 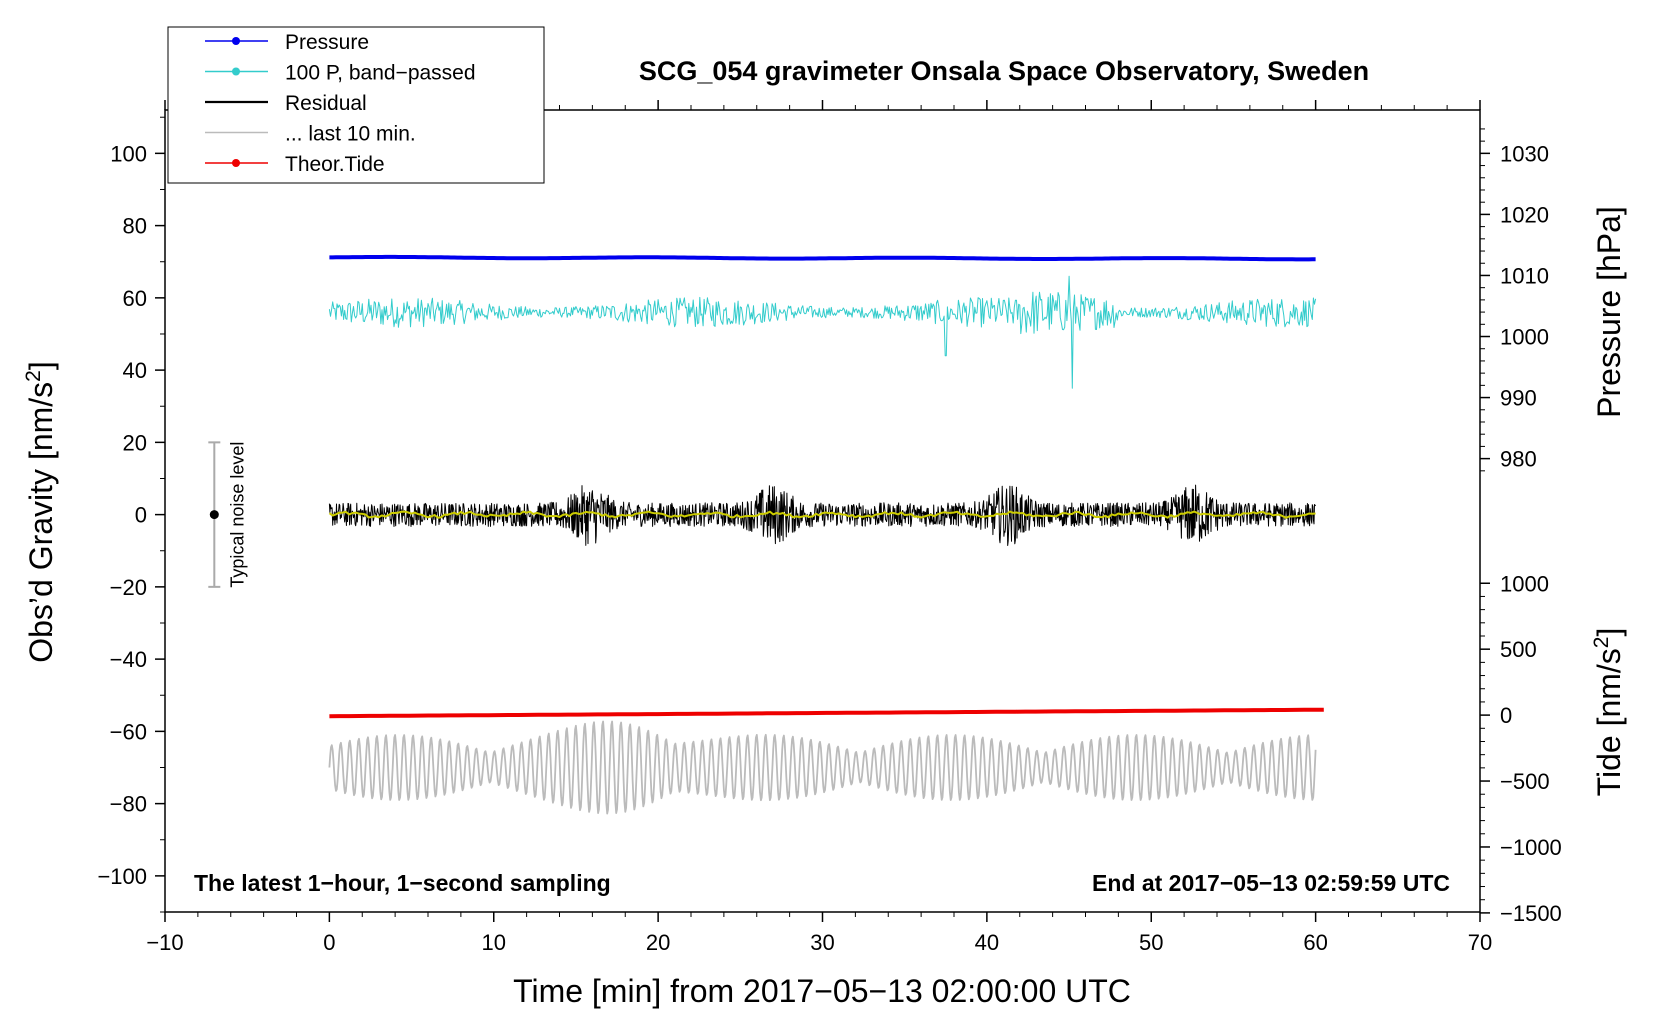 What do you see at coordinates (327, 42) in the screenshot?
I see `legend-label: Pressure` at bounding box center [327, 42].